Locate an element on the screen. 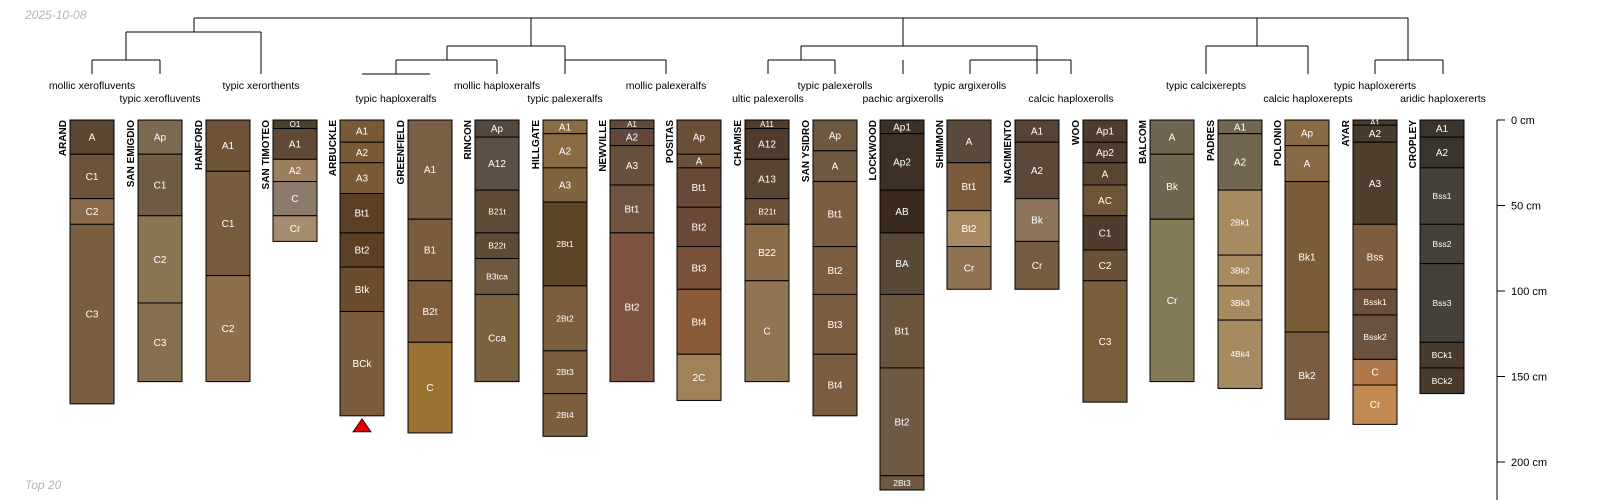 The width and height of the screenshot is (1600, 500). profile-name: SAN YSIDRO is located at coordinates (806, 151).